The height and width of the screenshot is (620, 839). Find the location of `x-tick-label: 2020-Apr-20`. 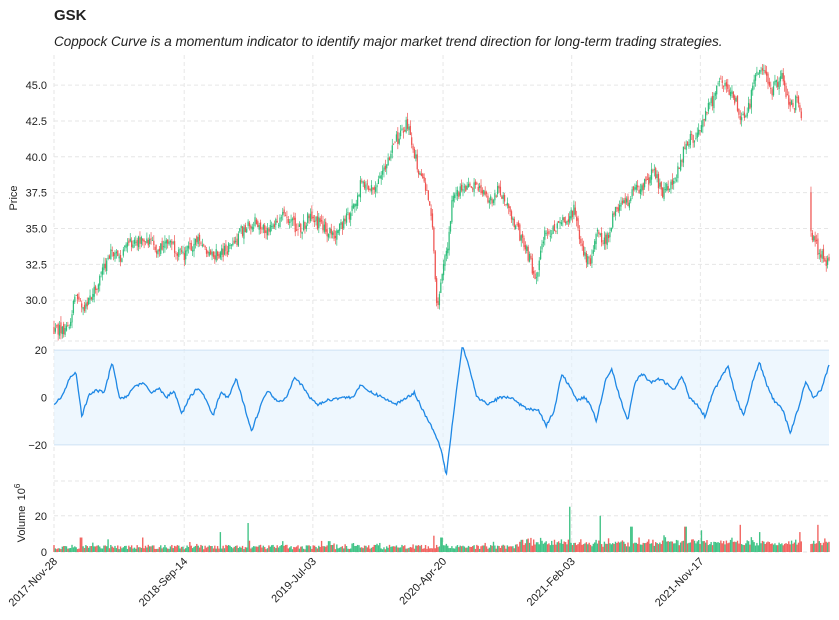

x-tick-label: 2020-Apr-20 is located at coordinates (423, 582).